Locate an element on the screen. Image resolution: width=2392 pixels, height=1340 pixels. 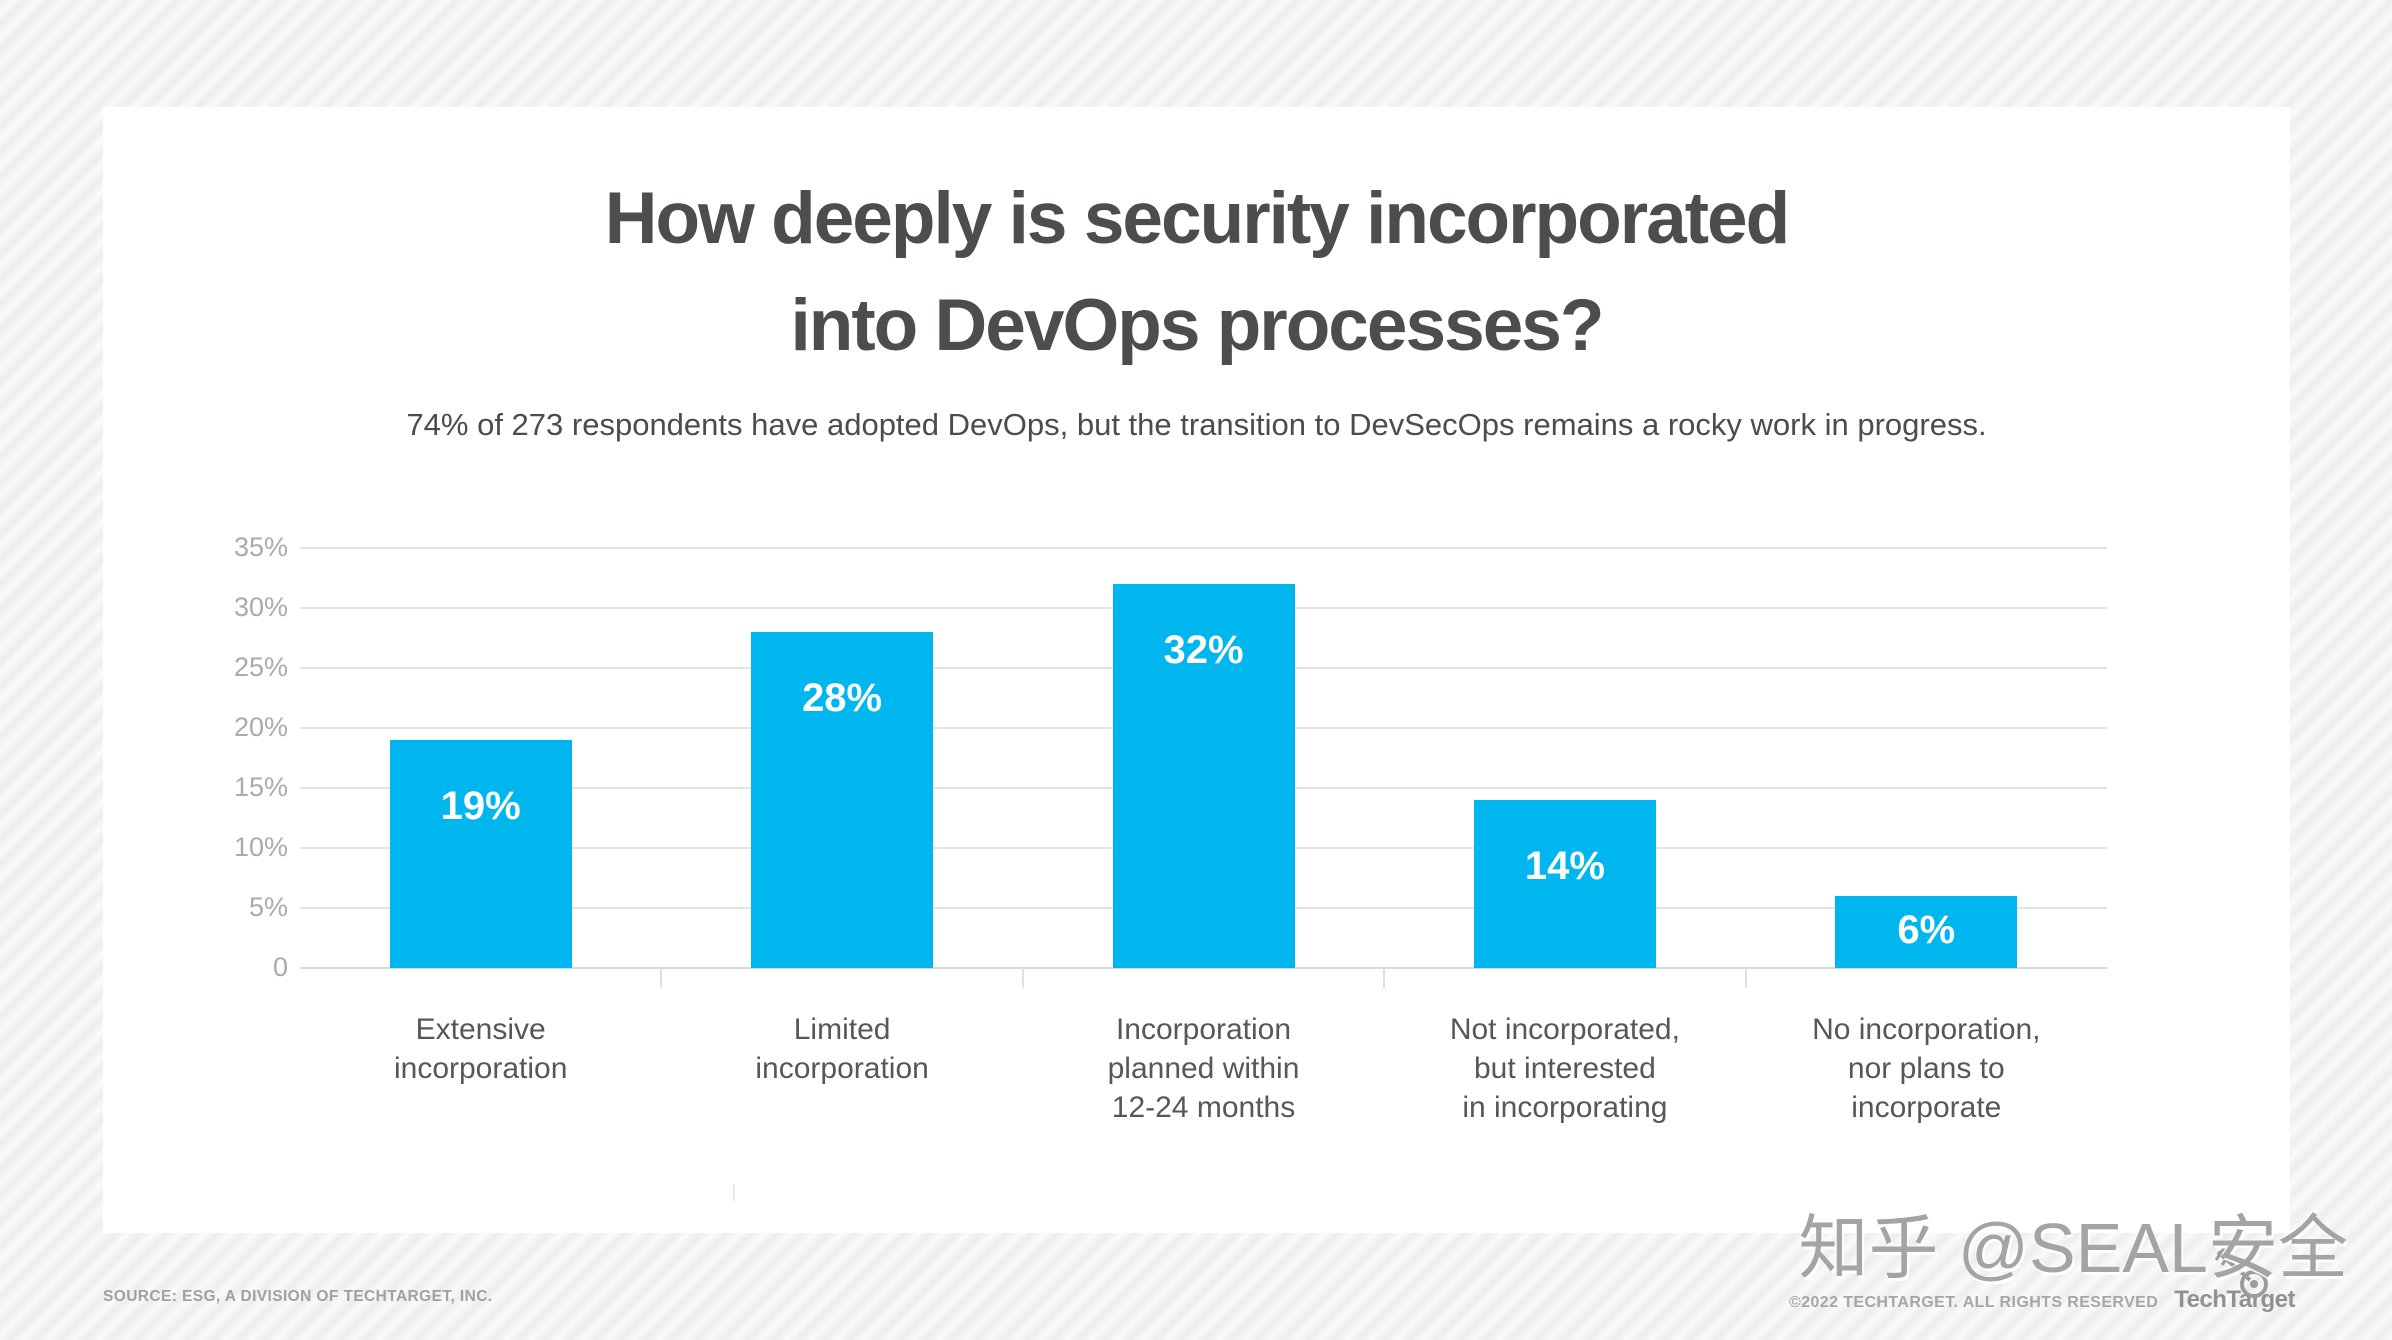
y-axis-label: 0 is located at coordinates (280, 967).